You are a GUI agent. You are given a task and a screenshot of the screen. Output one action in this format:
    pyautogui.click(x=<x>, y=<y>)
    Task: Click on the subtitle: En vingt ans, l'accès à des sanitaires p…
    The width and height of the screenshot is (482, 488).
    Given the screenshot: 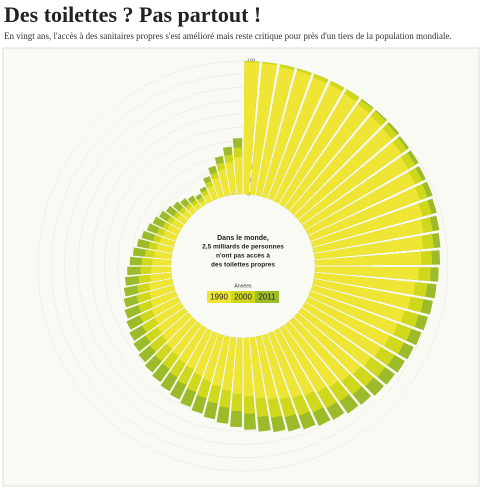 What is the action you would take?
    pyautogui.click(x=228, y=36)
    